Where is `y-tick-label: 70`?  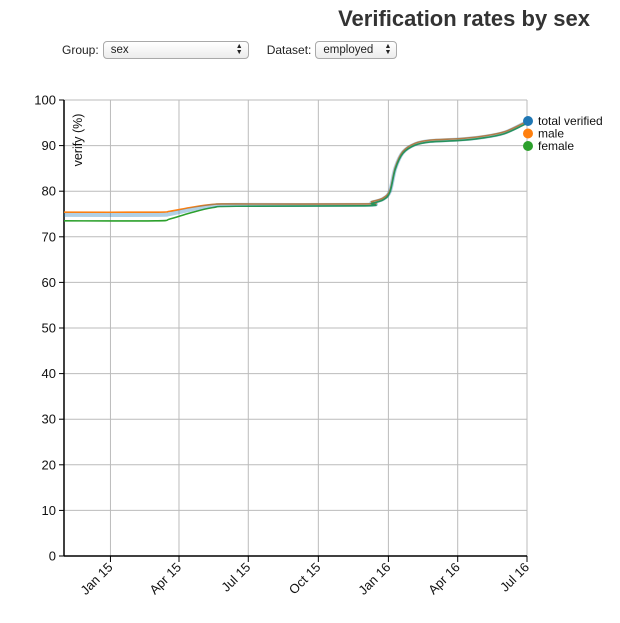 y-tick-label: 70 is located at coordinates (49, 236).